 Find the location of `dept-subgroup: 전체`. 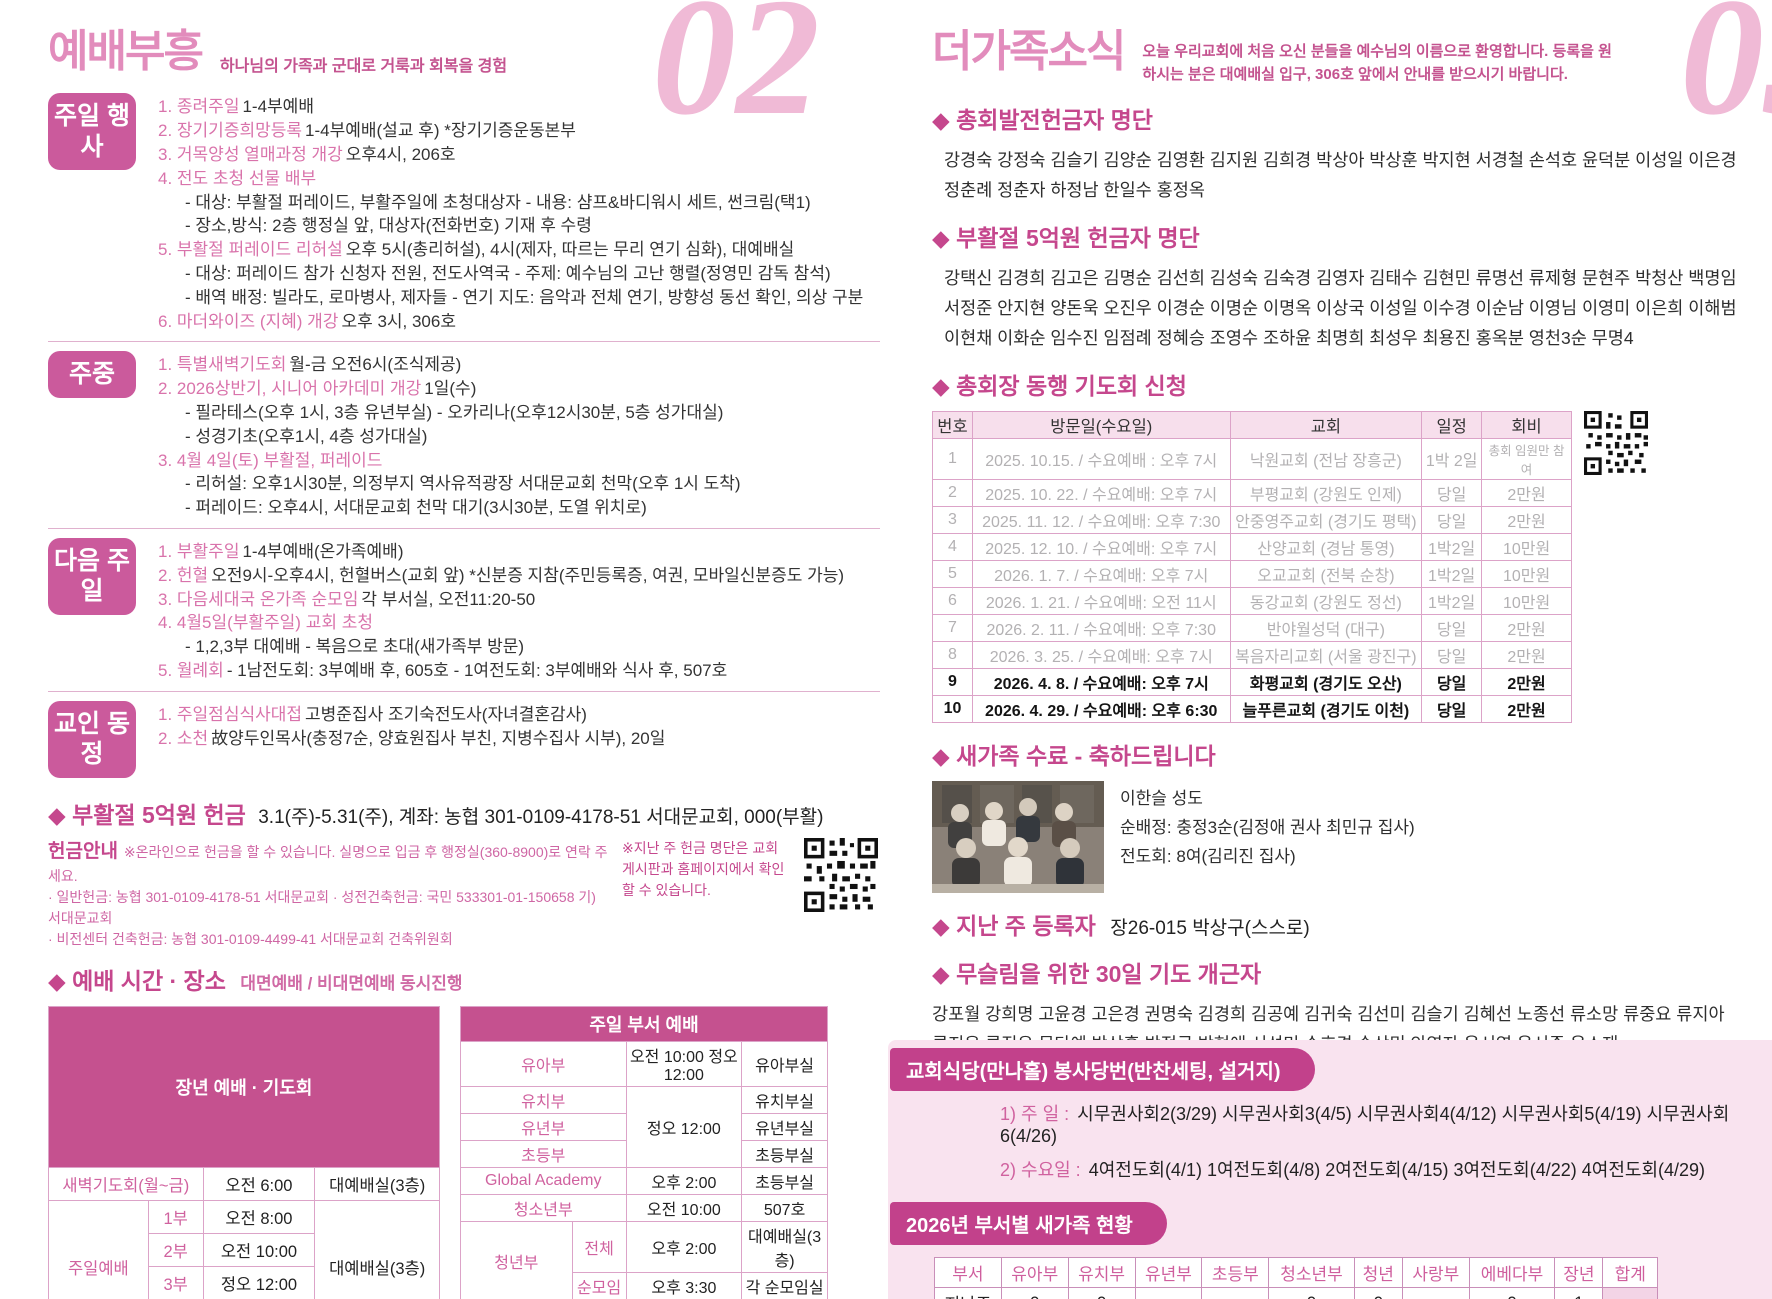

dept-subgroup: 전체 is located at coordinates (599, 1247).